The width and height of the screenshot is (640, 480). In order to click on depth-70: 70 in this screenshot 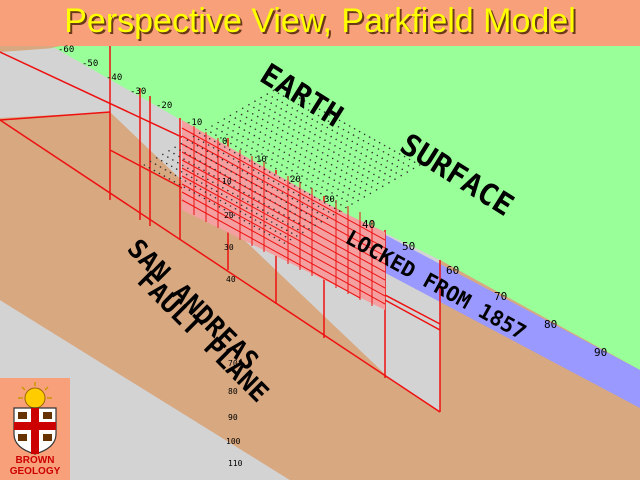, I will do `click(233, 363)`.